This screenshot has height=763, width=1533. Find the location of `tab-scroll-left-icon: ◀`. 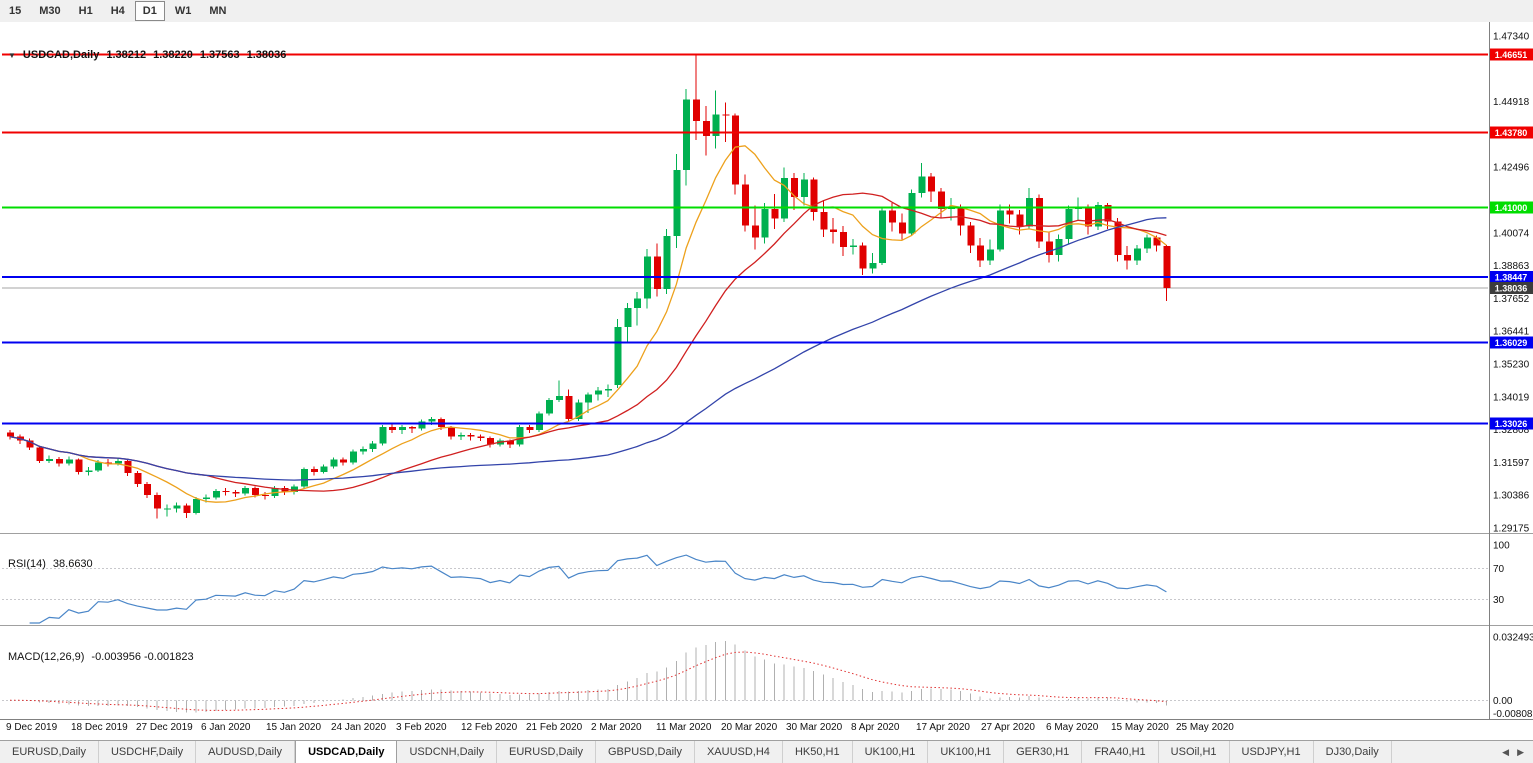

tab-scroll-left-icon: ◀ is located at coordinates (1506, 751).